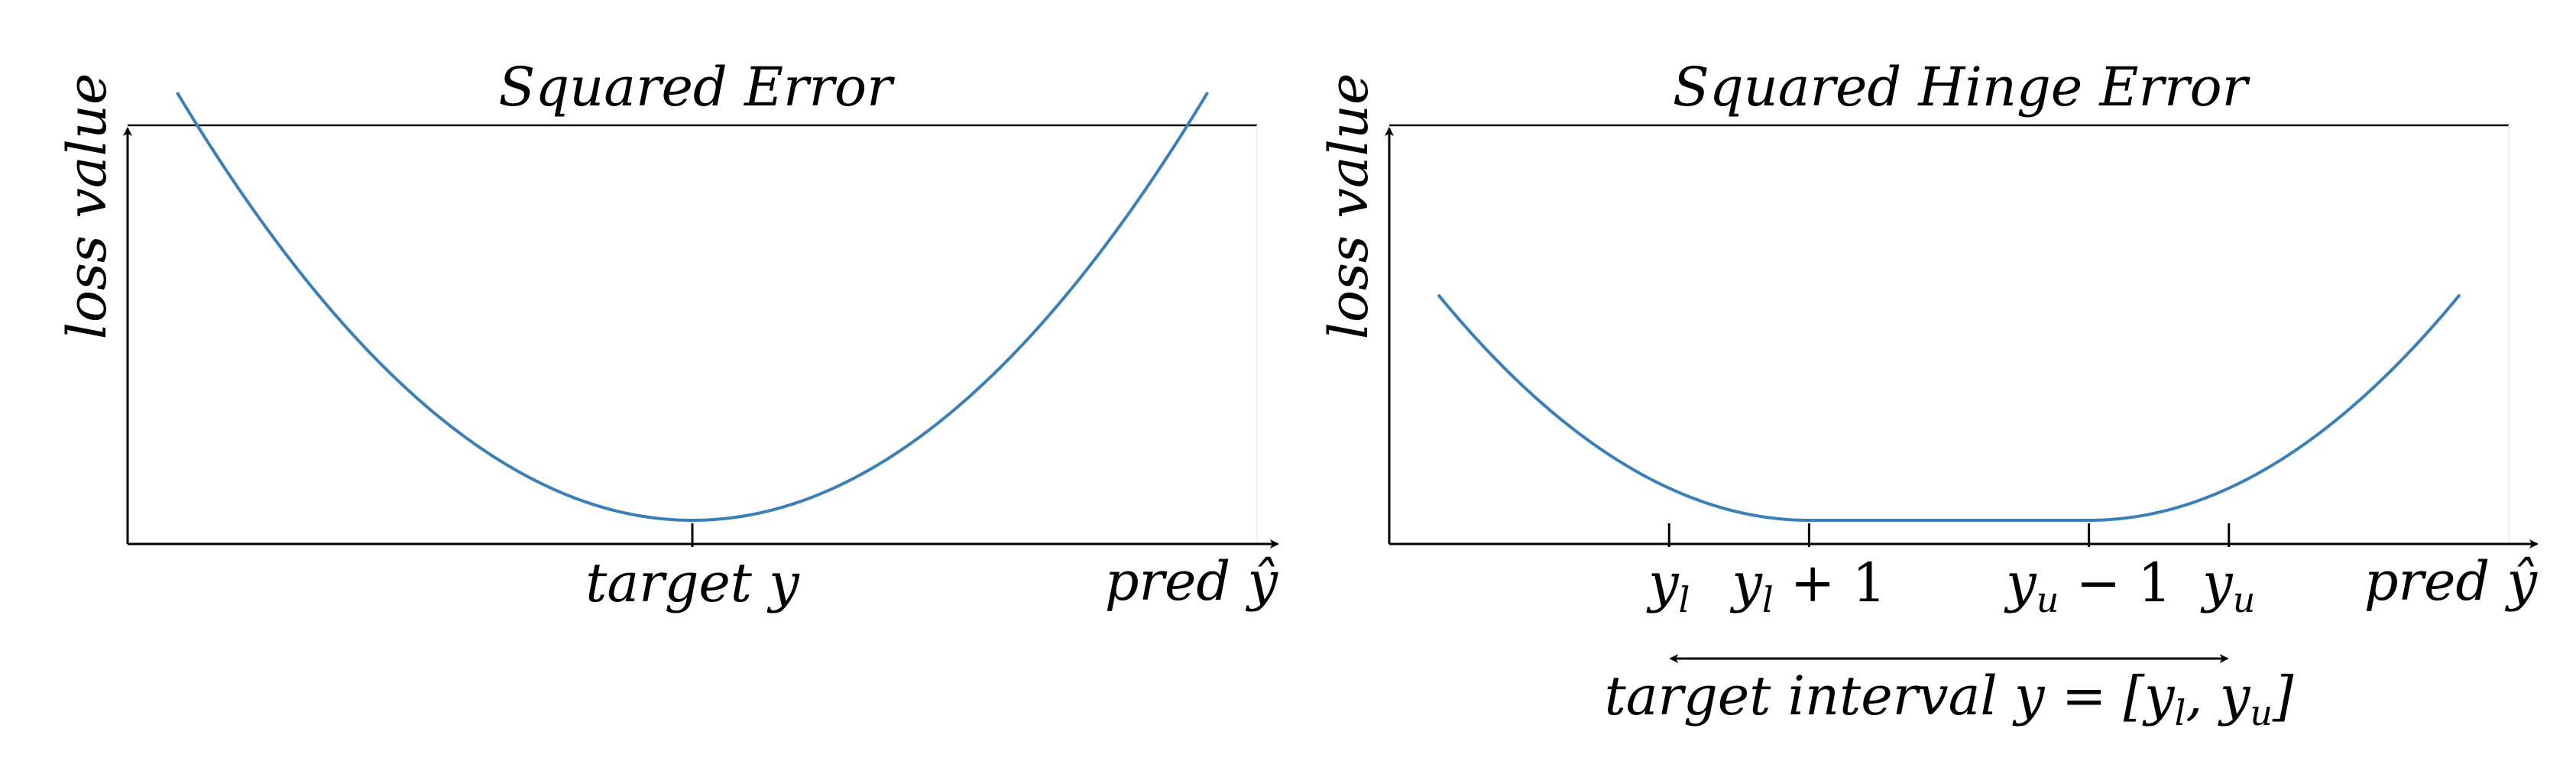 Image resolution: width=2576 pixels, height=764 pixels. What do you see at coordinates (1950, 699) in the screenshot?
I see `target-interval-label: target interval y = [yl, yu]` at bounding box center [1950, 699].